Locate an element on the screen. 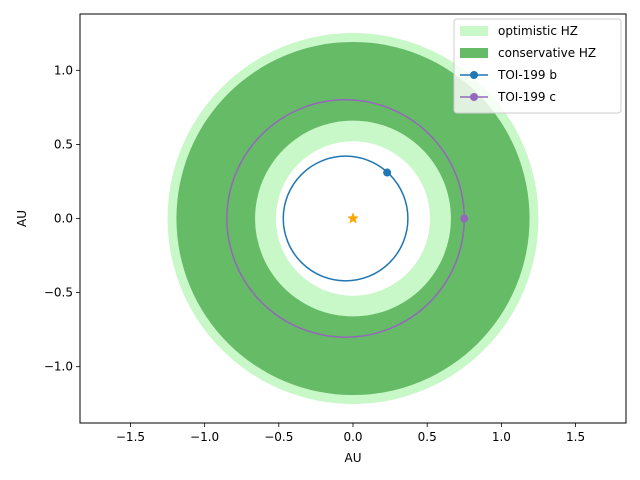 This screenshot has width=640, height=480. legend-box is located at coordinates (537, 66).